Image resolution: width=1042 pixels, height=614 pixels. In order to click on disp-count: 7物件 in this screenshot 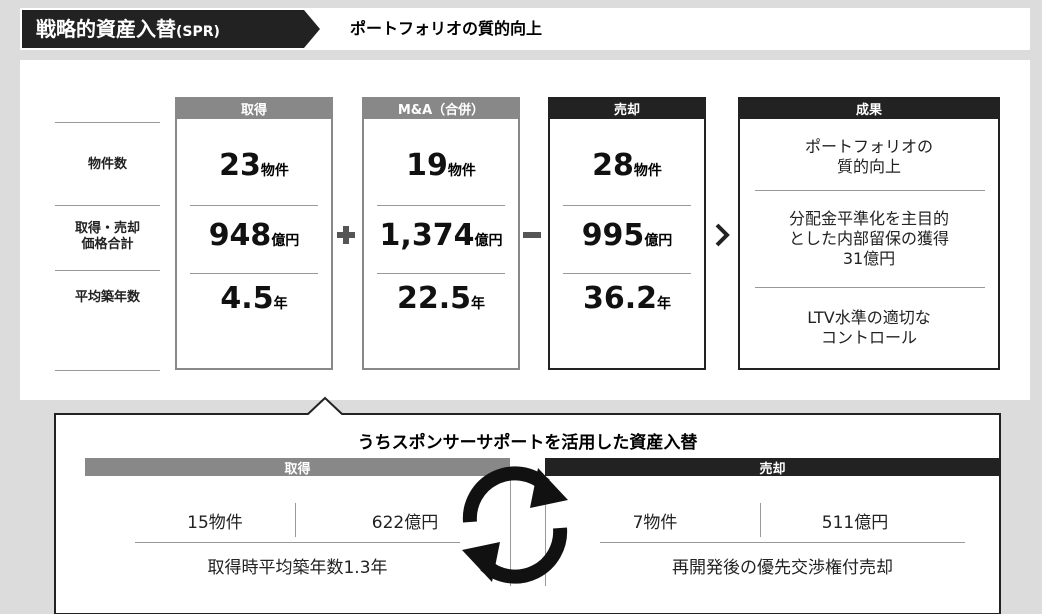, I will do `click(655, 522)`.